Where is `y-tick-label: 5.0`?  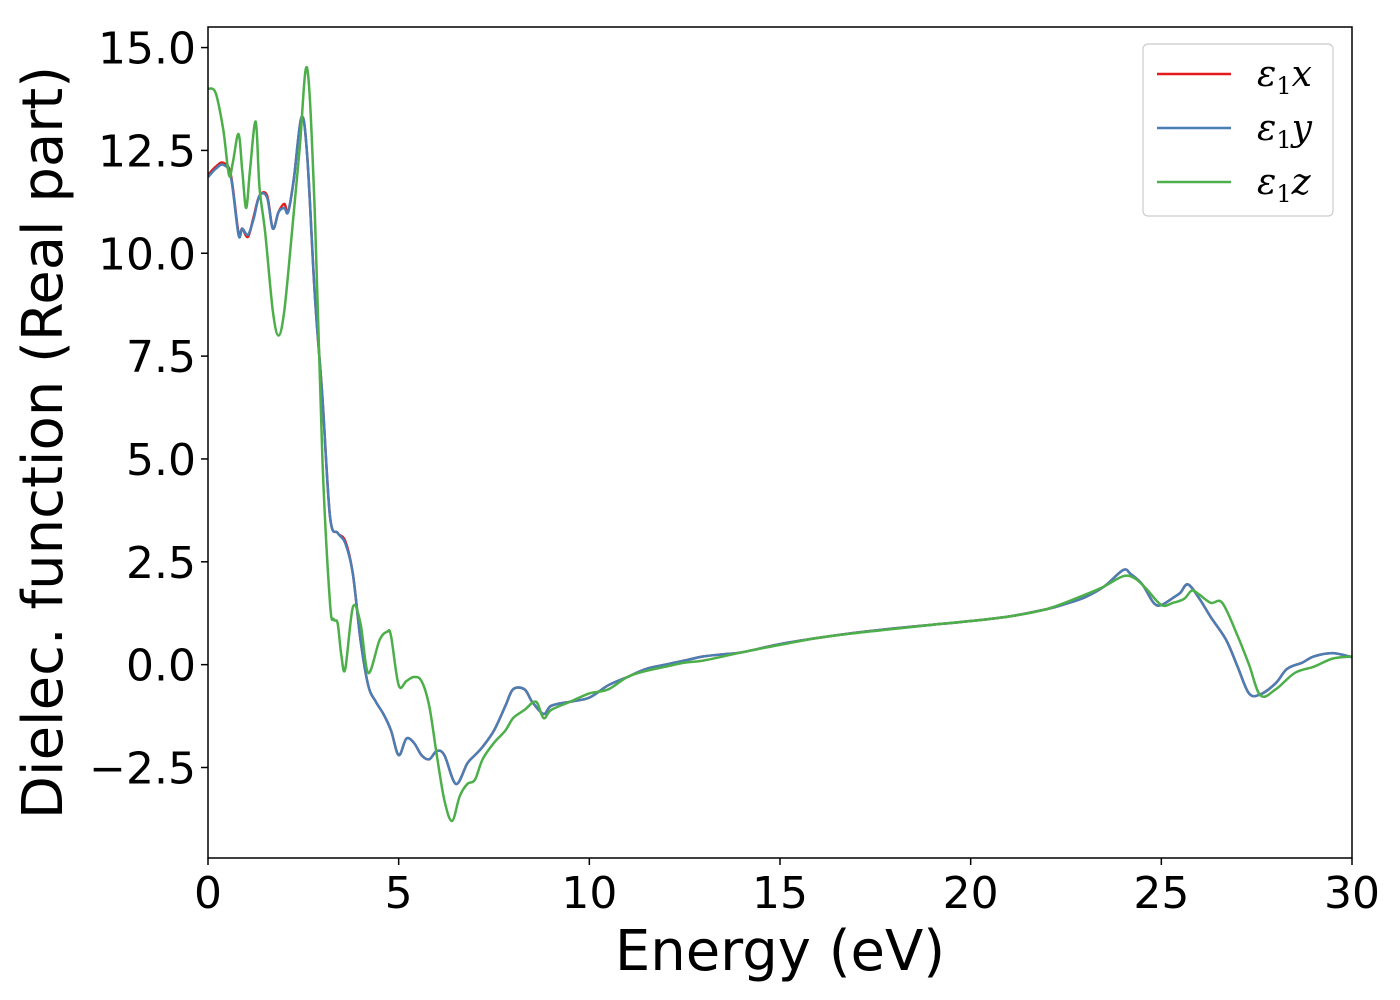
y-tick-label: 5.0 is located at coordinates (161, 460).